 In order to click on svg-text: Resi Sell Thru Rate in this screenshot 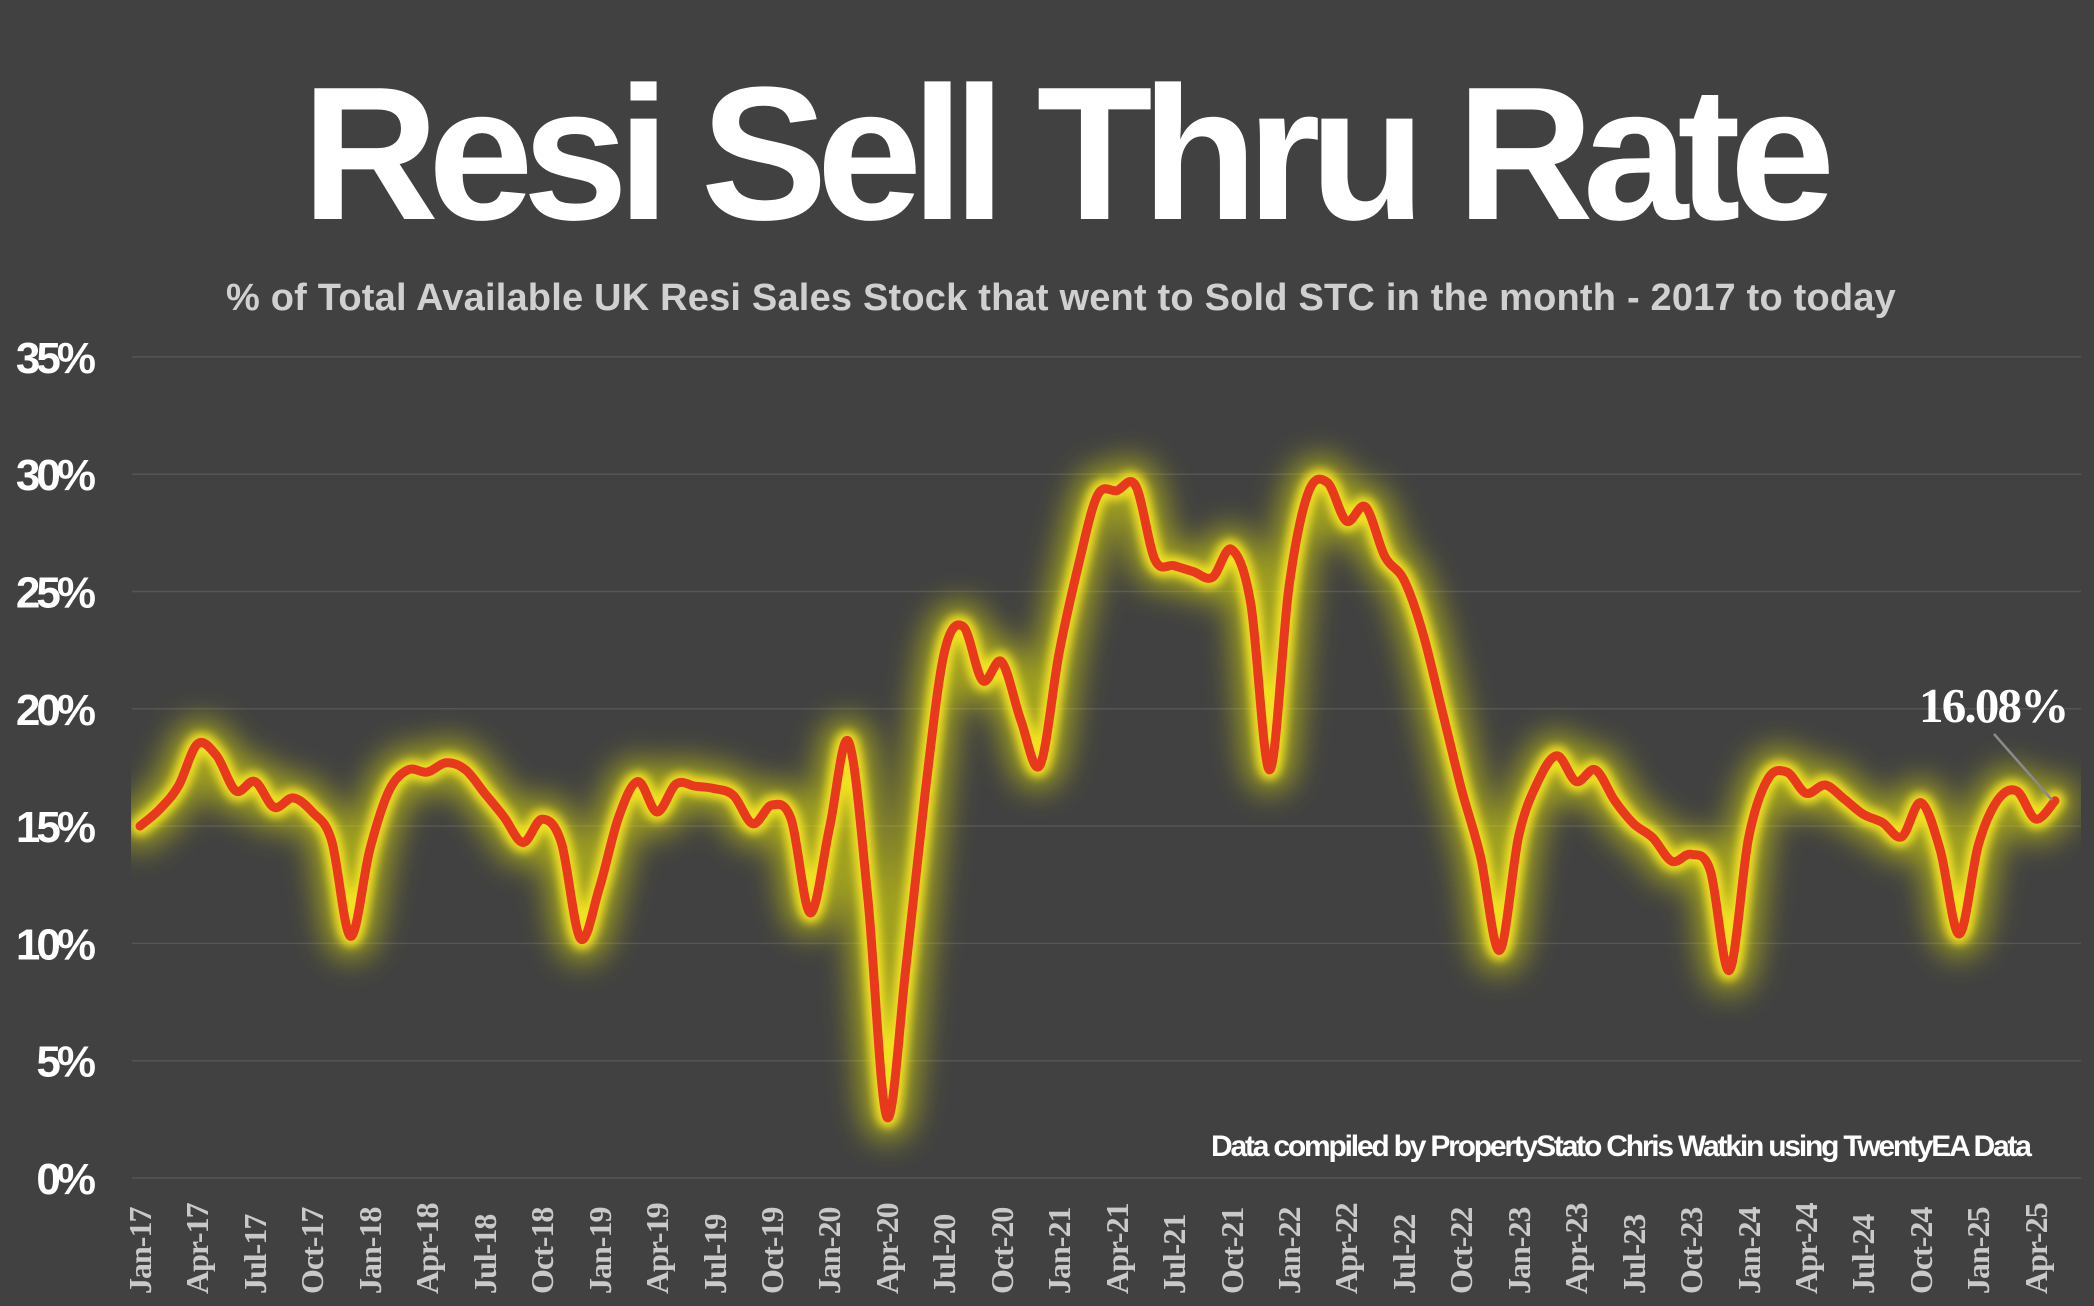, I will do `click(1066, 154)`.